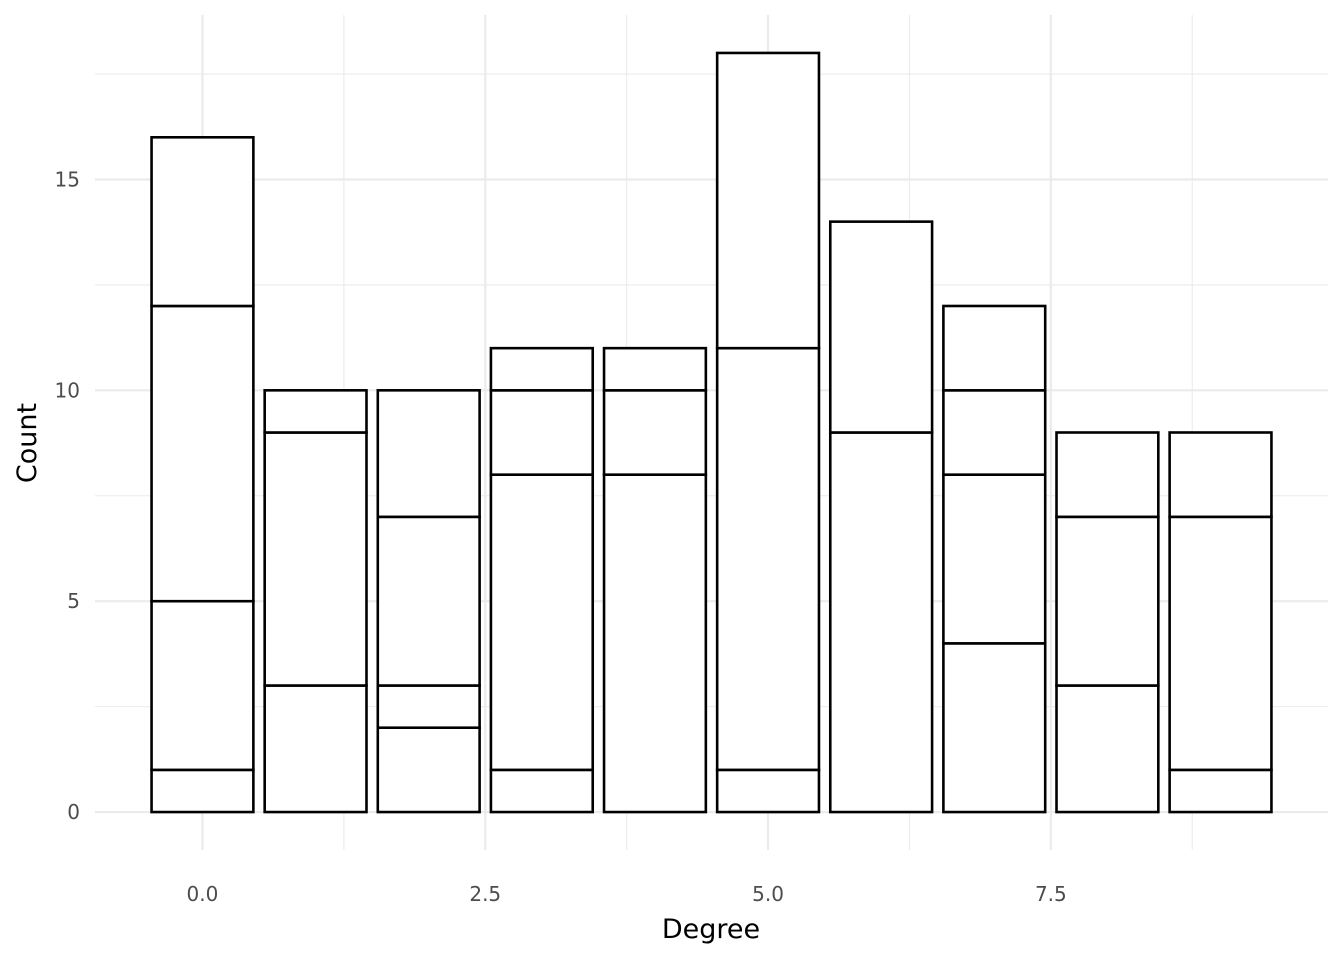 The height and width of the screenshot is (960, 1344). What do you see at coordinates (711, 929) in the screenshot?
I see `x-axis-title: Degree` at bounding box center [711, 929].